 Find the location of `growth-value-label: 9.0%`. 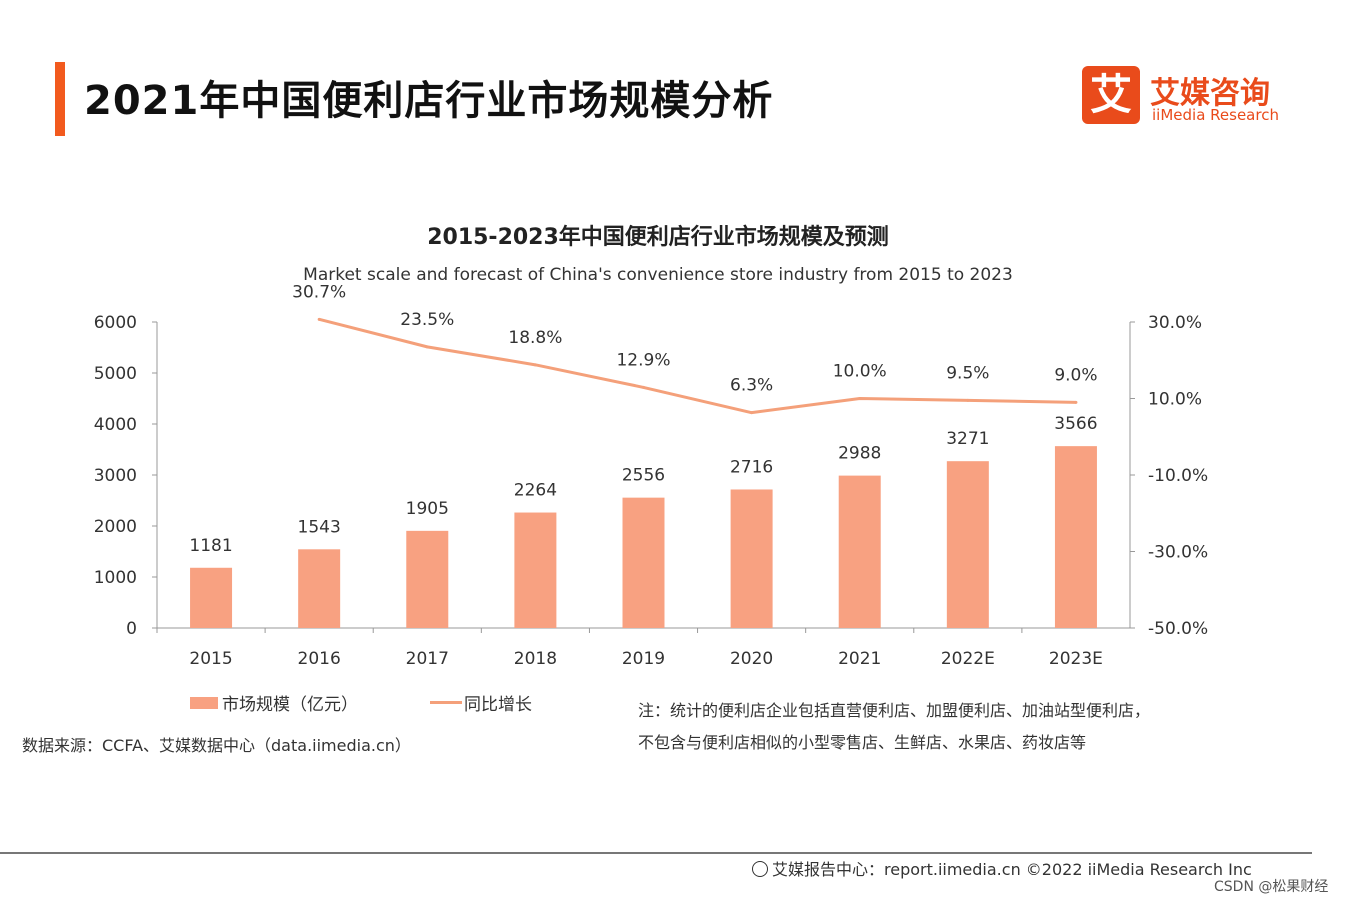

growth-value-label: 9.0% is located at coordinates (1075, 375).